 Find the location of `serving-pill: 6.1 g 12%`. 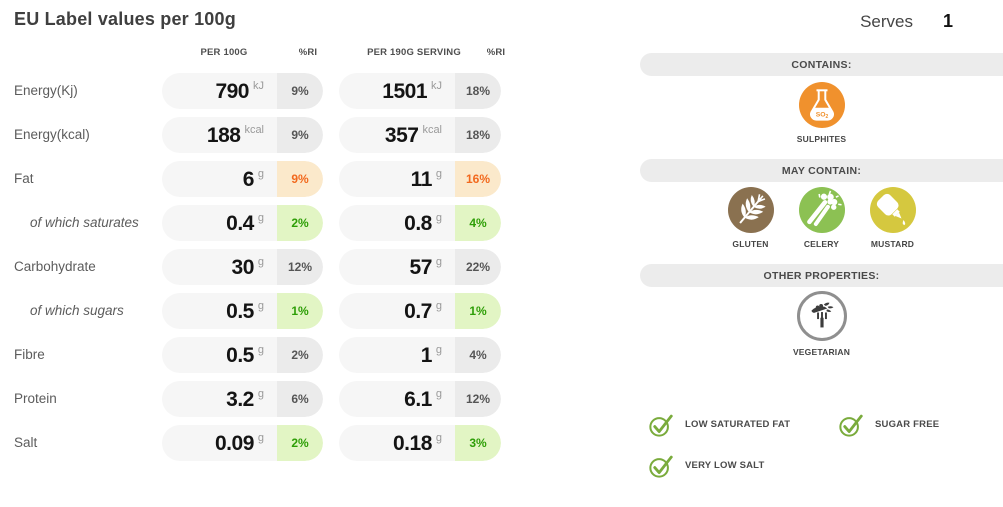

serving-pill: 6.1 g 12% is located at coordinates (420, 399).